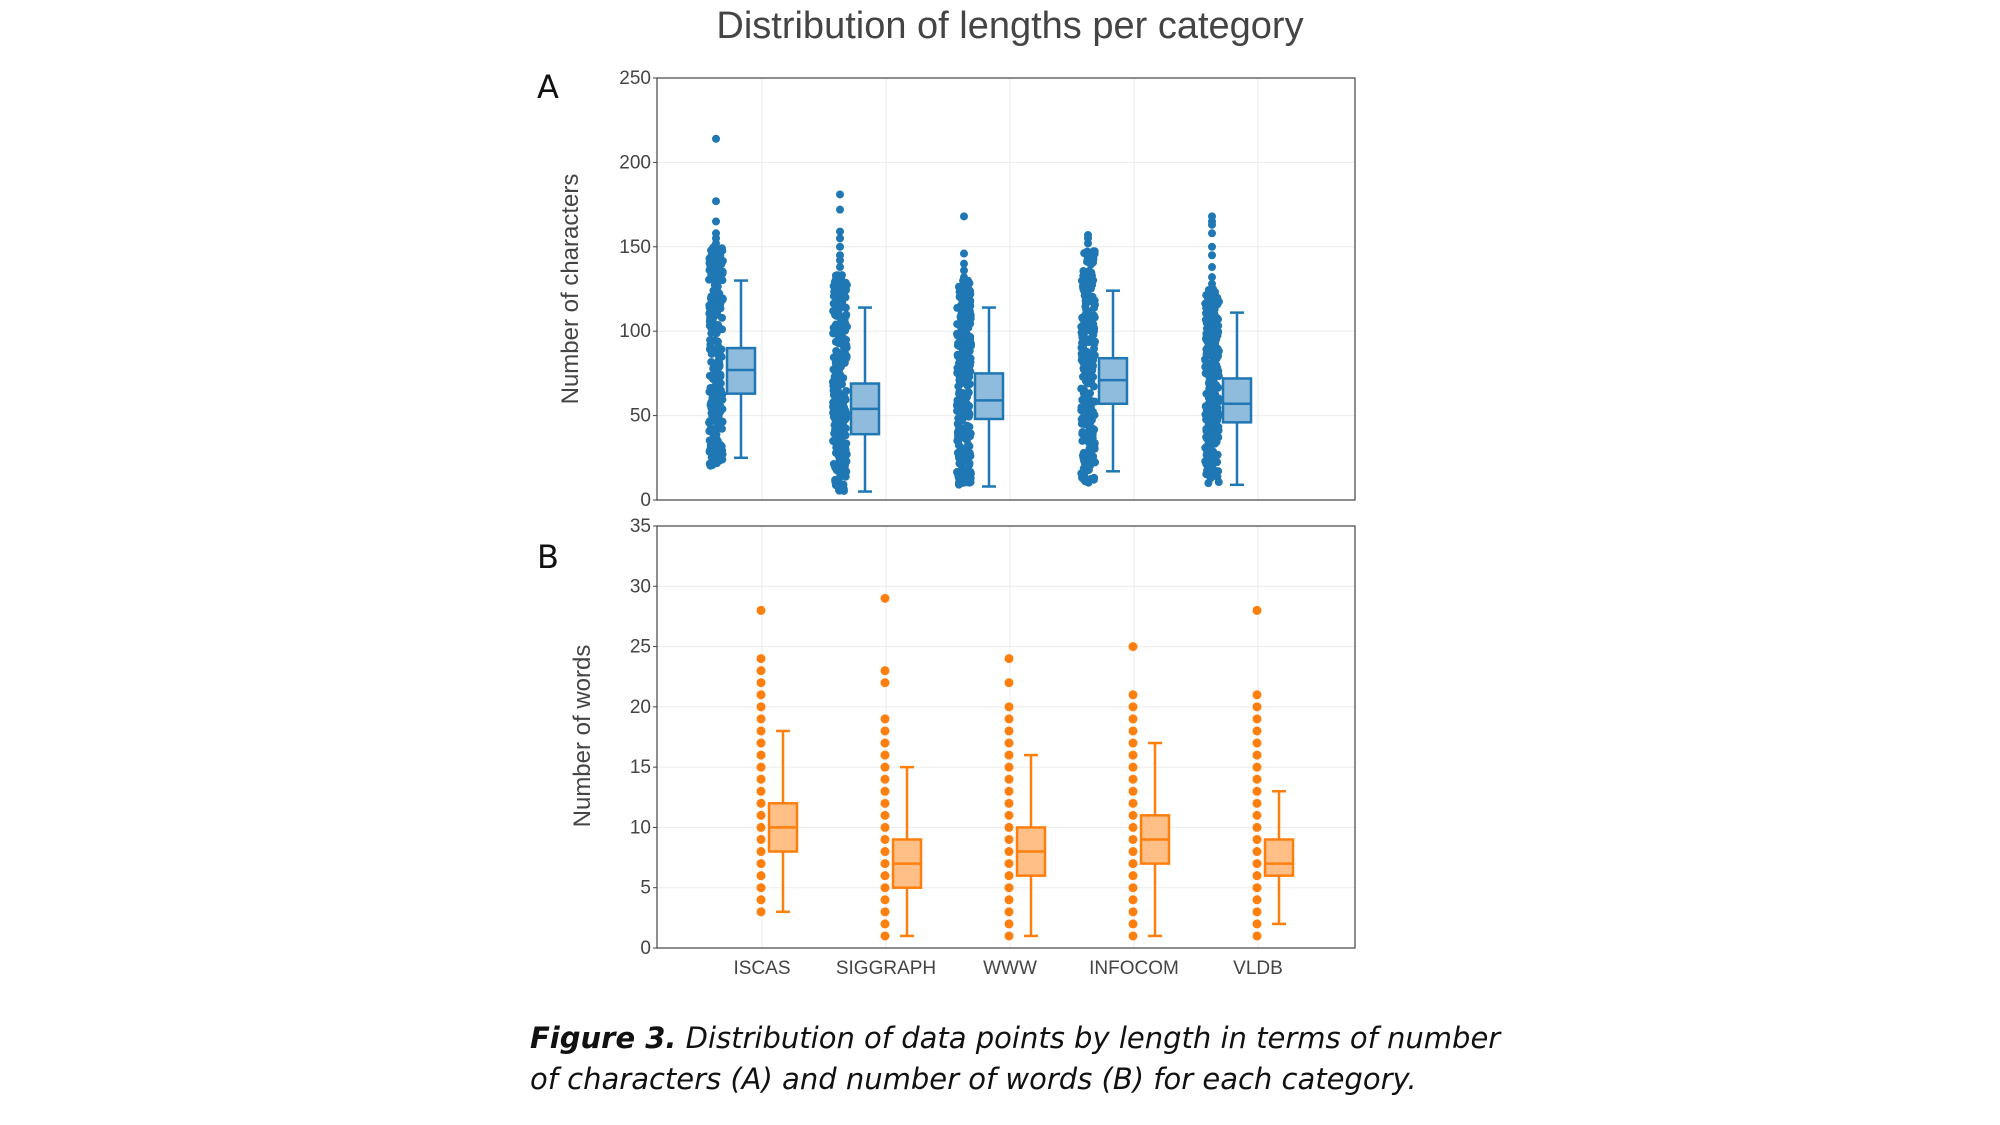 The image size is (2000, 1125). I want to click on y-axis-title-b: Number of words, so click(582, 736).